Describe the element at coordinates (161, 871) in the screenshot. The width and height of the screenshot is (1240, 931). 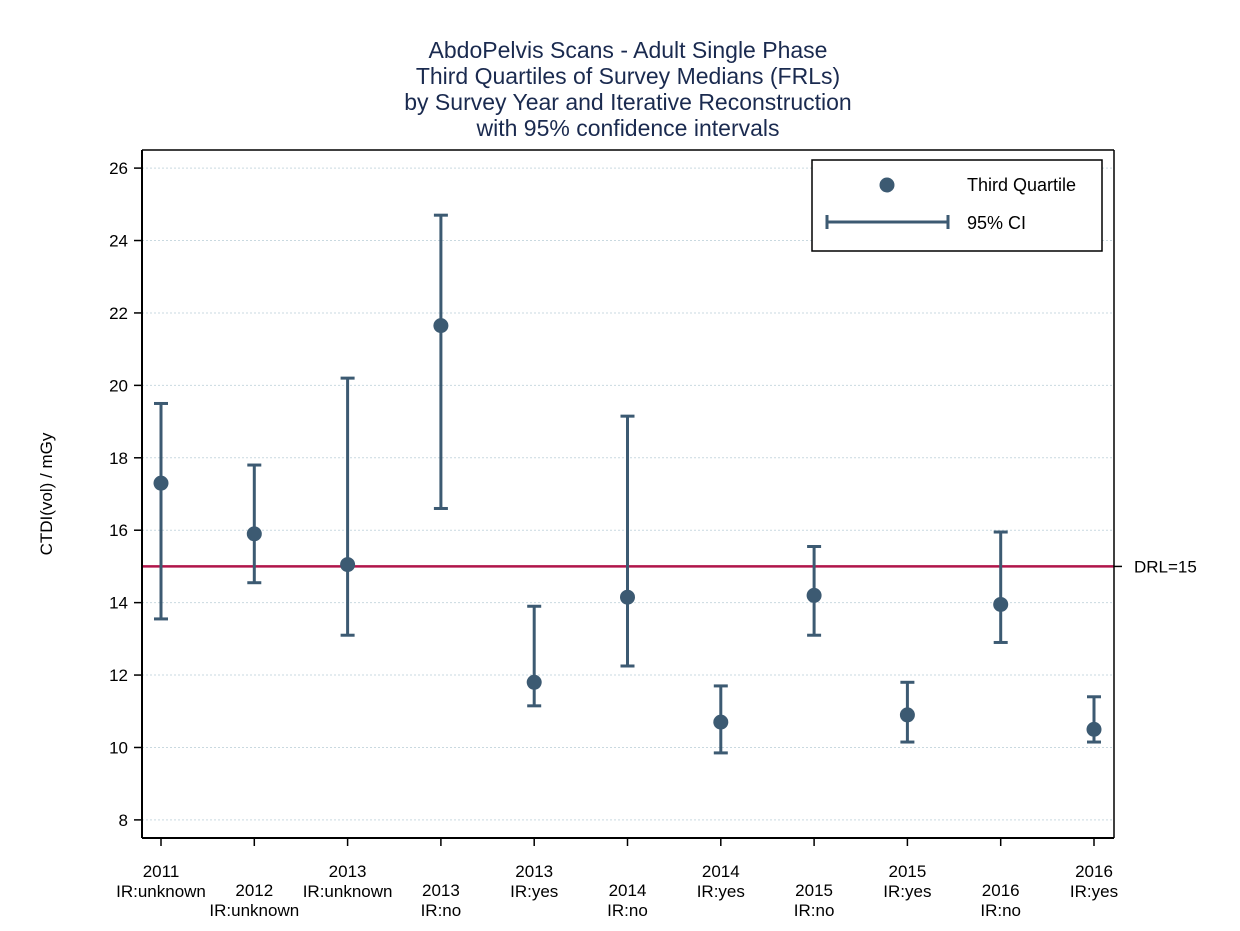
I see `x-tick-label-year: 2011` at that location.